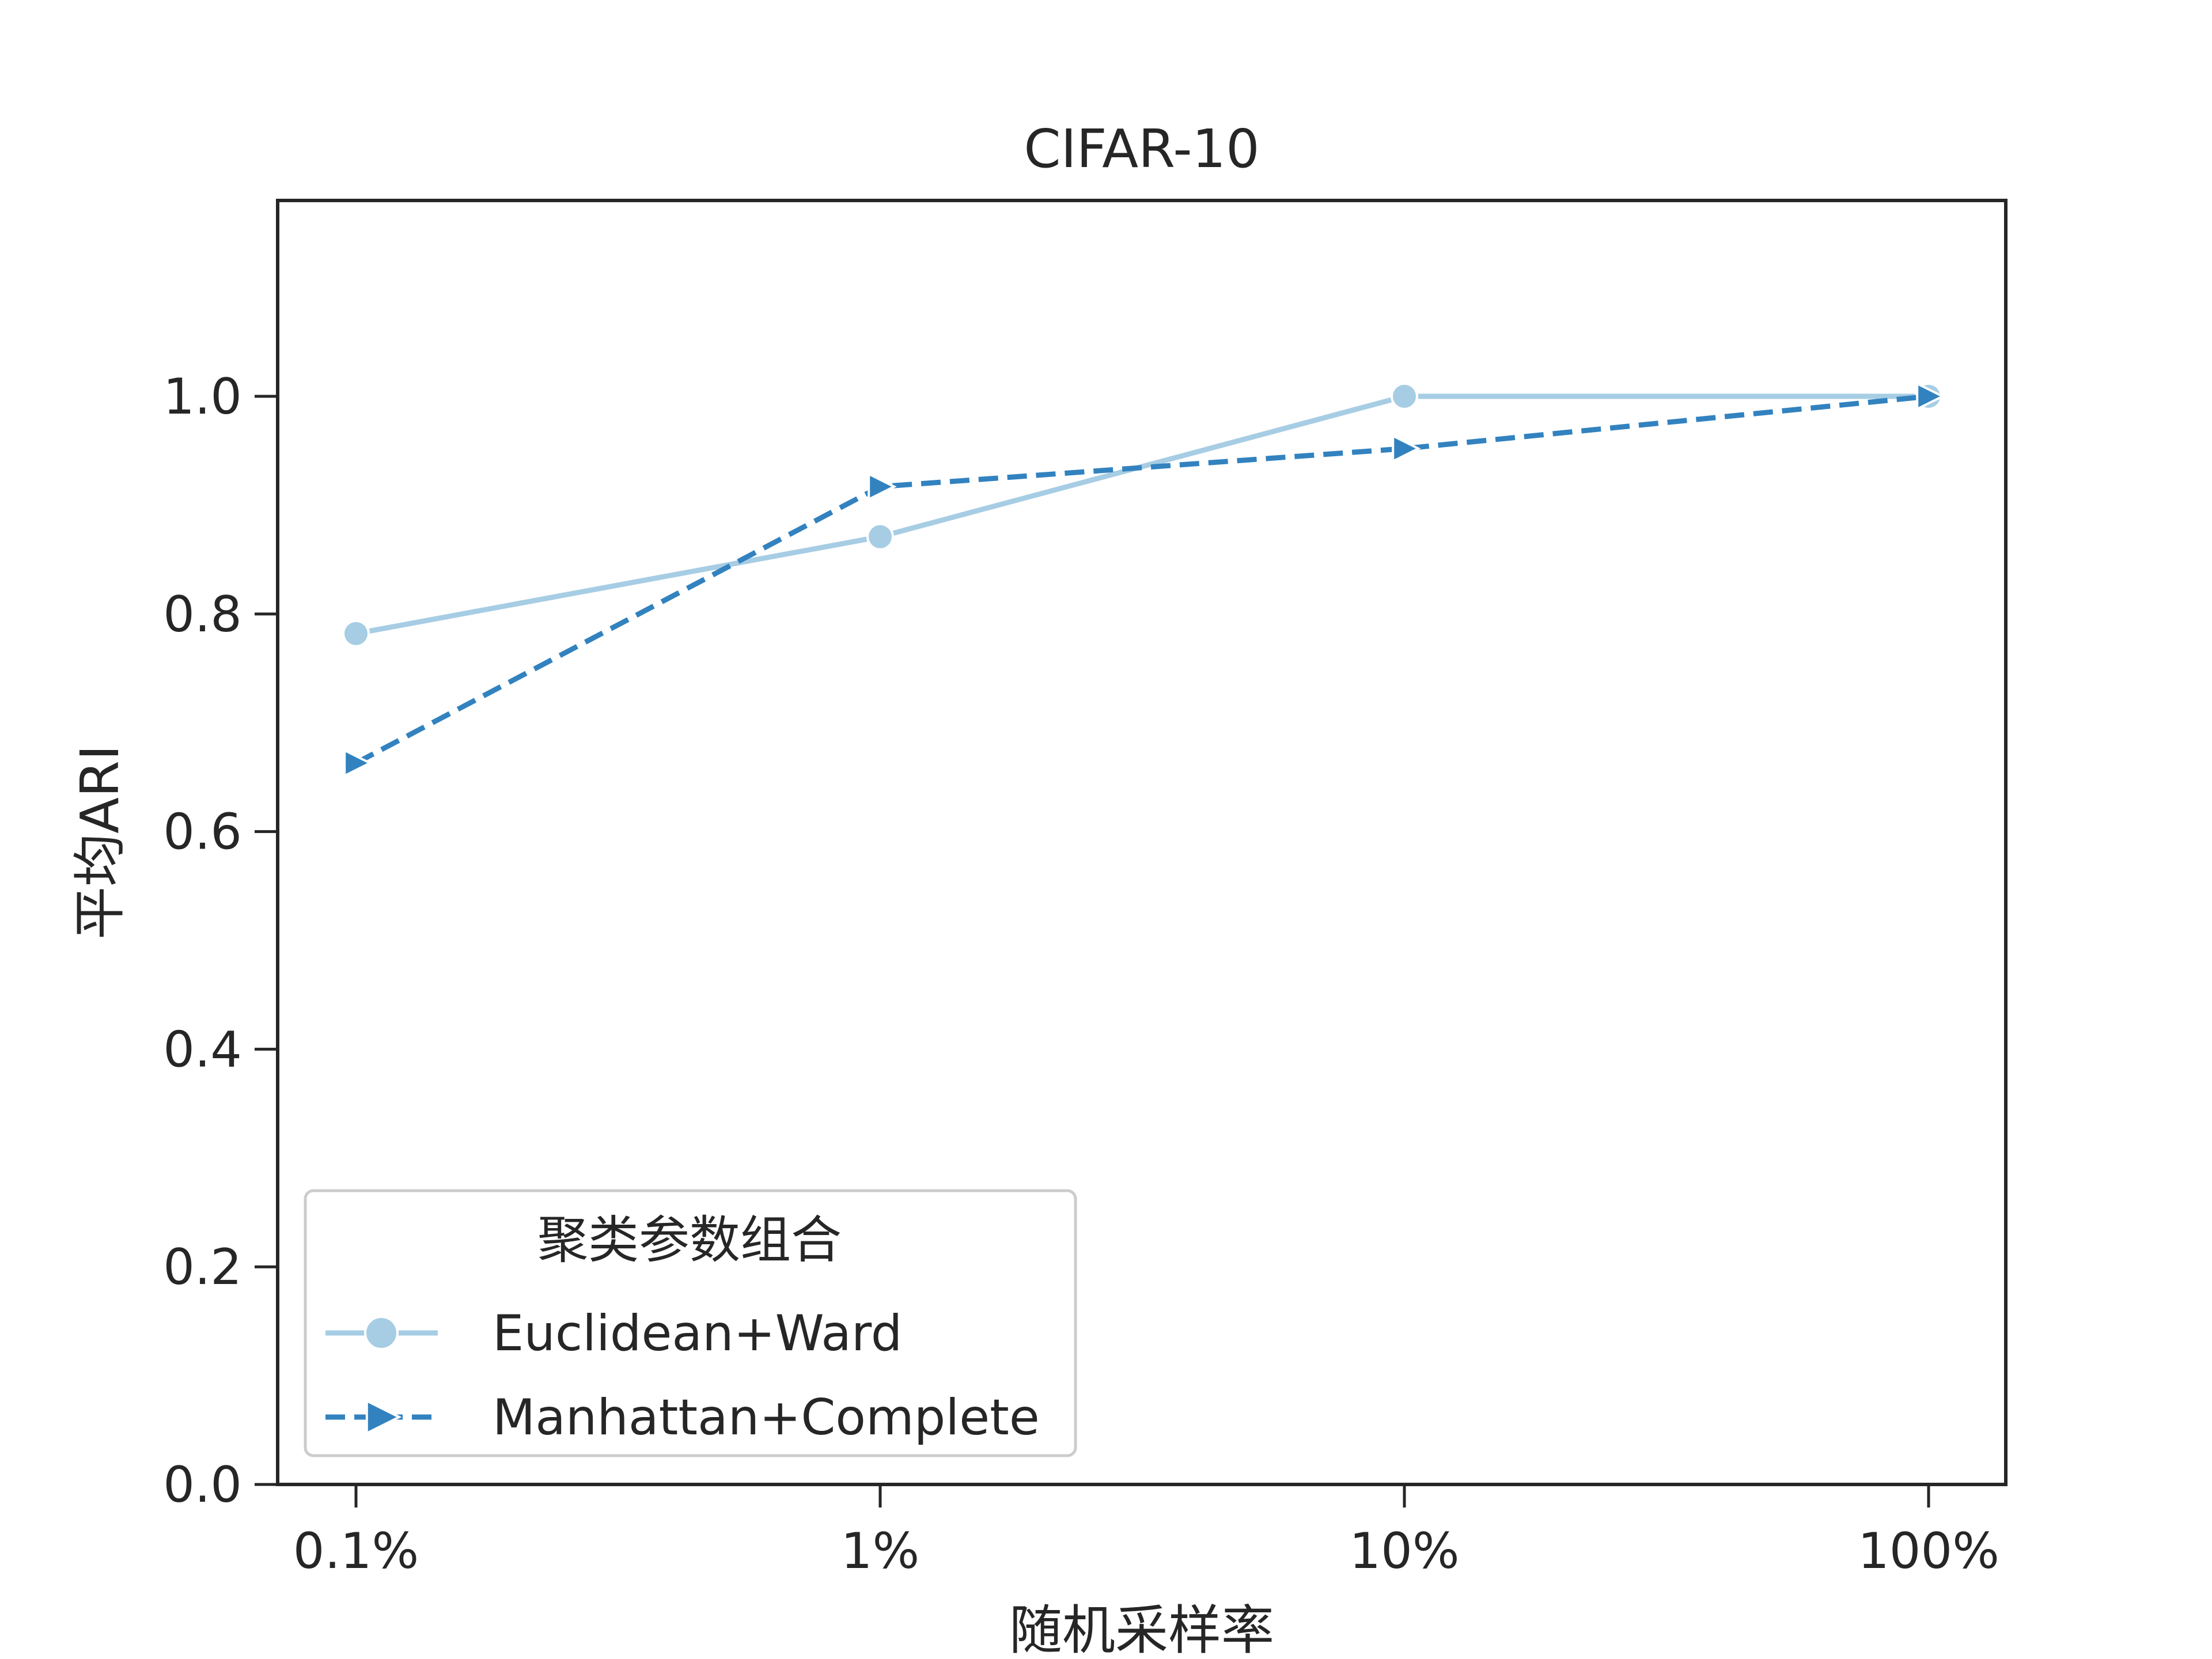  Describe the element at coordinates (220, 941) in the screenshot. I see `y-axis: 0.0 0.2 0.4 0.6 0.8 1.0` at that location.